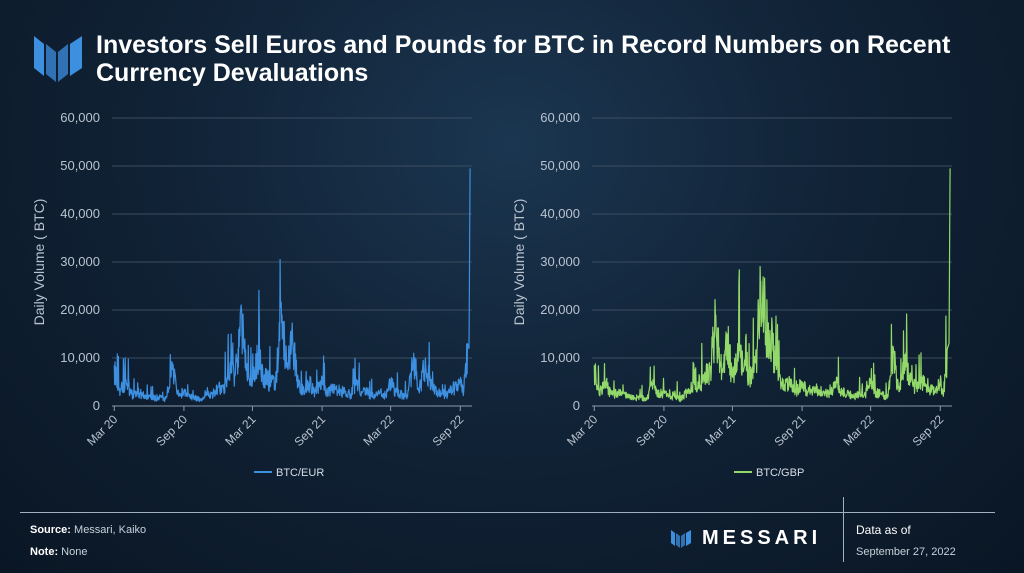 Image resolution: width=1024 pixels, height=573 pixels. Describe the element at coordinates (762, 537) in the screenshot. I see `brand-name: MESSARI` at that location.